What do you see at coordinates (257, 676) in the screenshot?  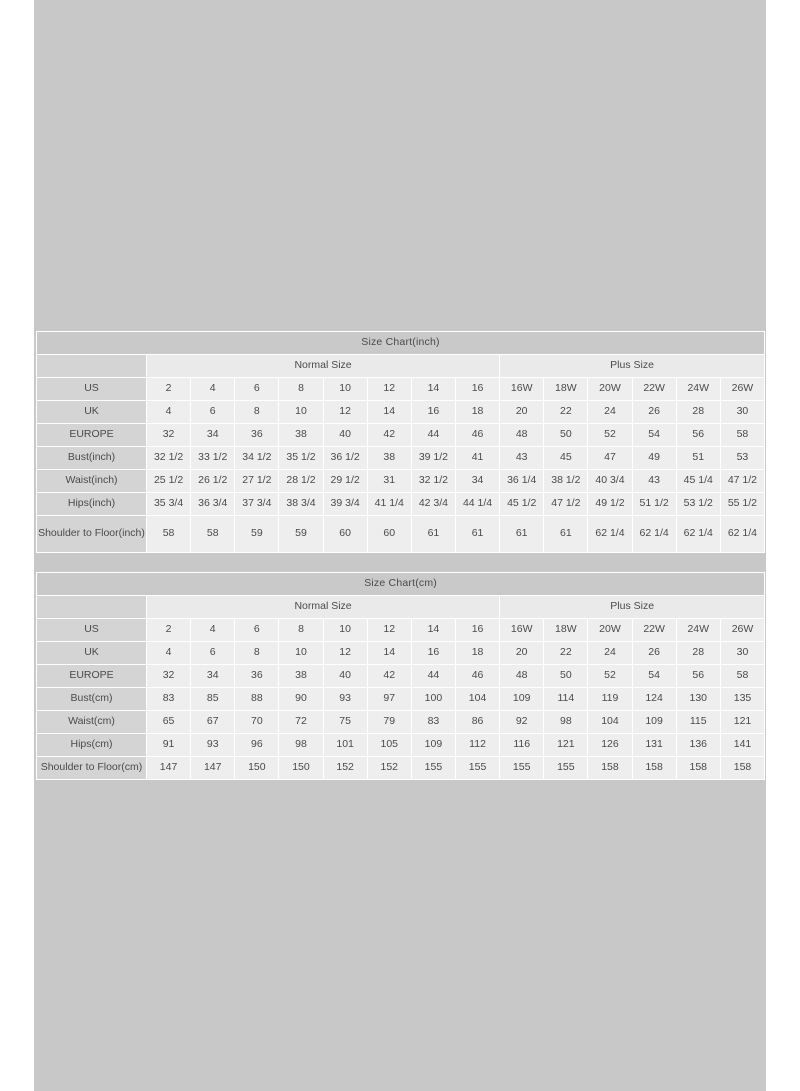 I see `data-cell: 36` at bounding box center [257, 676].